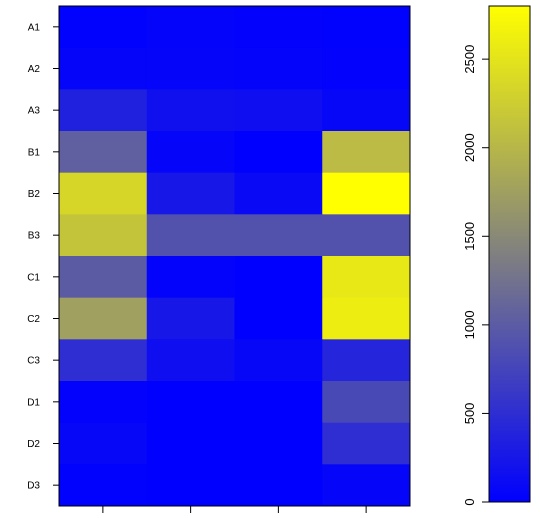 This screenshot has height=518, width=540. Describe the element at coordinates (43, 257) in the screenshot. I see `row-labels: A1 A2 A3 B1 B2 B3 C1 C2 C3 D1 D2 D3` at that location.